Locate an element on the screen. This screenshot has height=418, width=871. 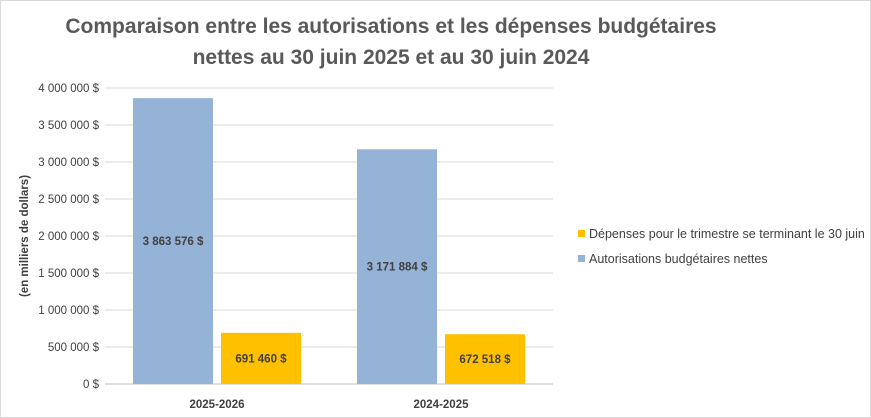
data-label-autorisations-2024-2025: 3 171 884 $ is located at coordinates (397, 268).